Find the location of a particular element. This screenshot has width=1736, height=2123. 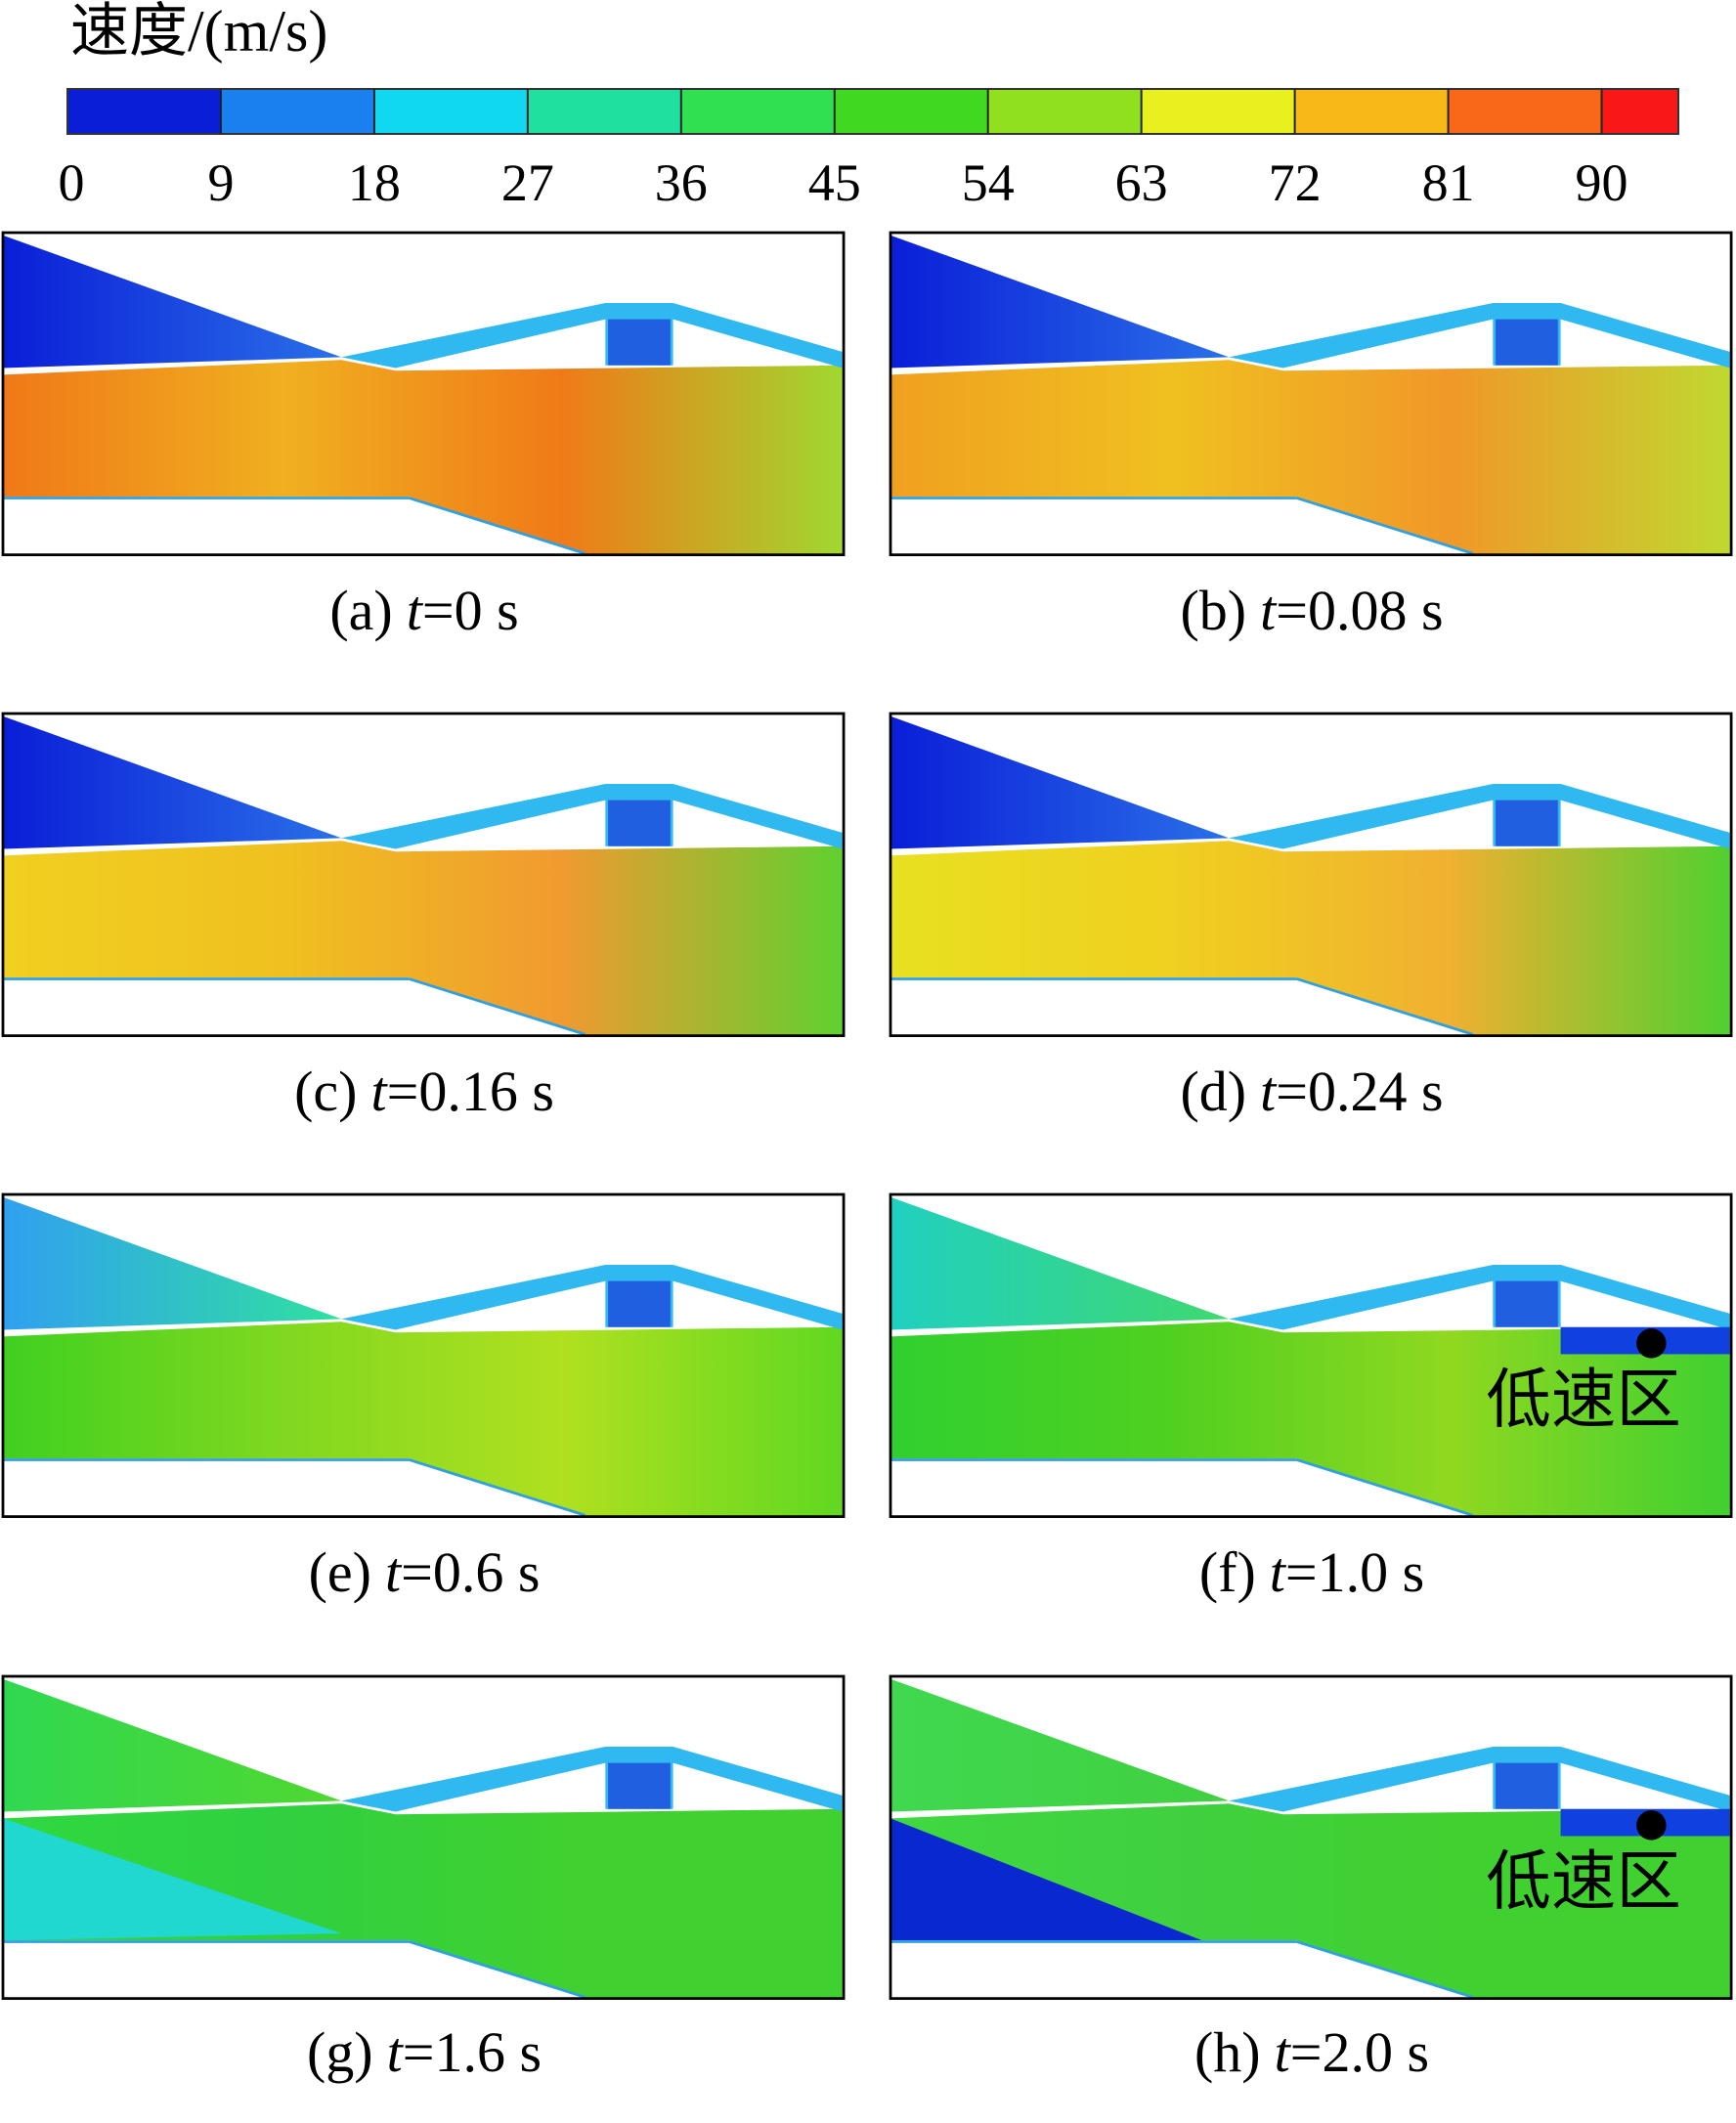

caption-time: =0 s is located at coordinates (470, 611).